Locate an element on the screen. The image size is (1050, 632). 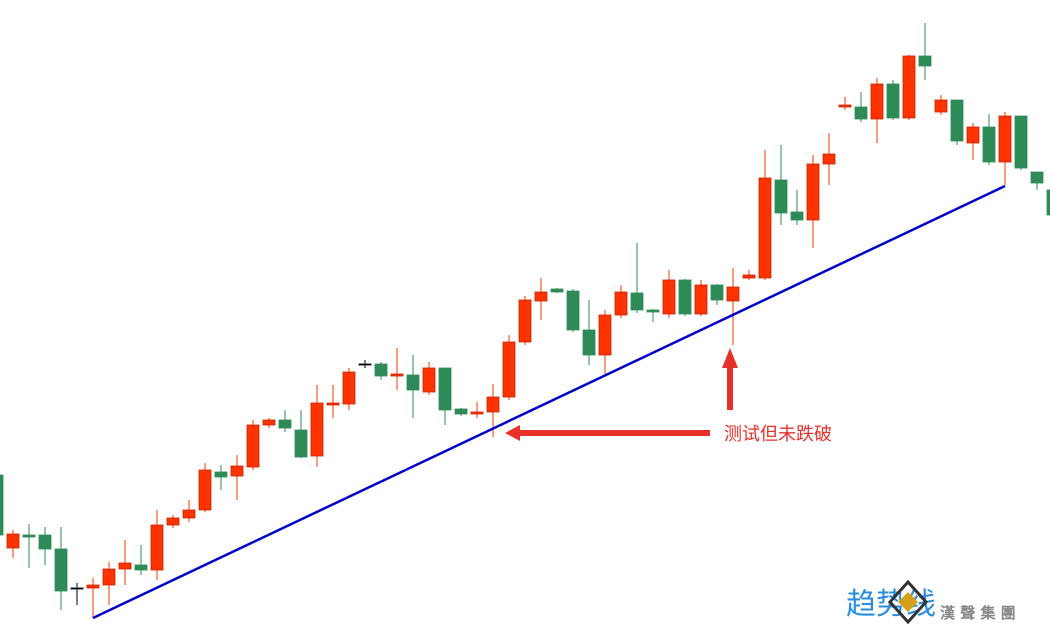
logo is located at coordinates (908, 602).